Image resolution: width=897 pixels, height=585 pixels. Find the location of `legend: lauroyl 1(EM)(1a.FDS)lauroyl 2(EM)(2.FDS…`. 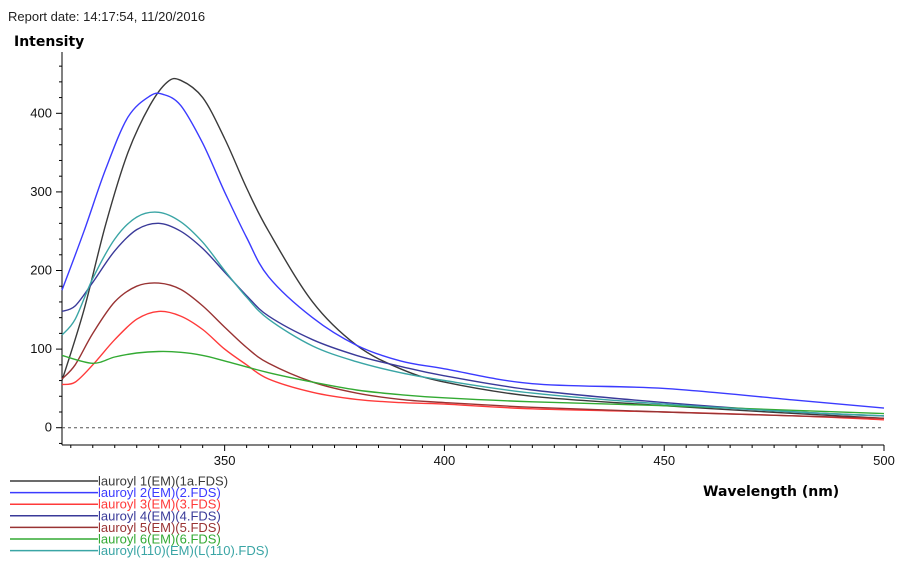

legend: lauroyl 1(EM)(1a.FDS)lauroyl 2(EM)(2.FDS… is located at coordinates (139, 516).